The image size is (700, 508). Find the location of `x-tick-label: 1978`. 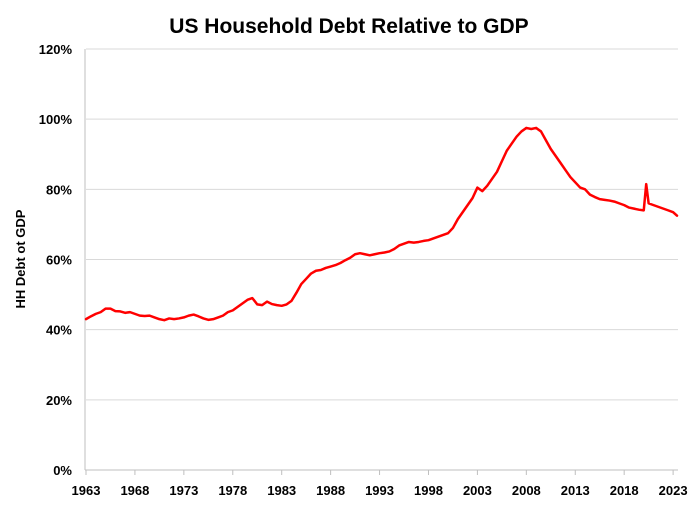

x-tick-label: 1978 is located at coordinates (232, 490).